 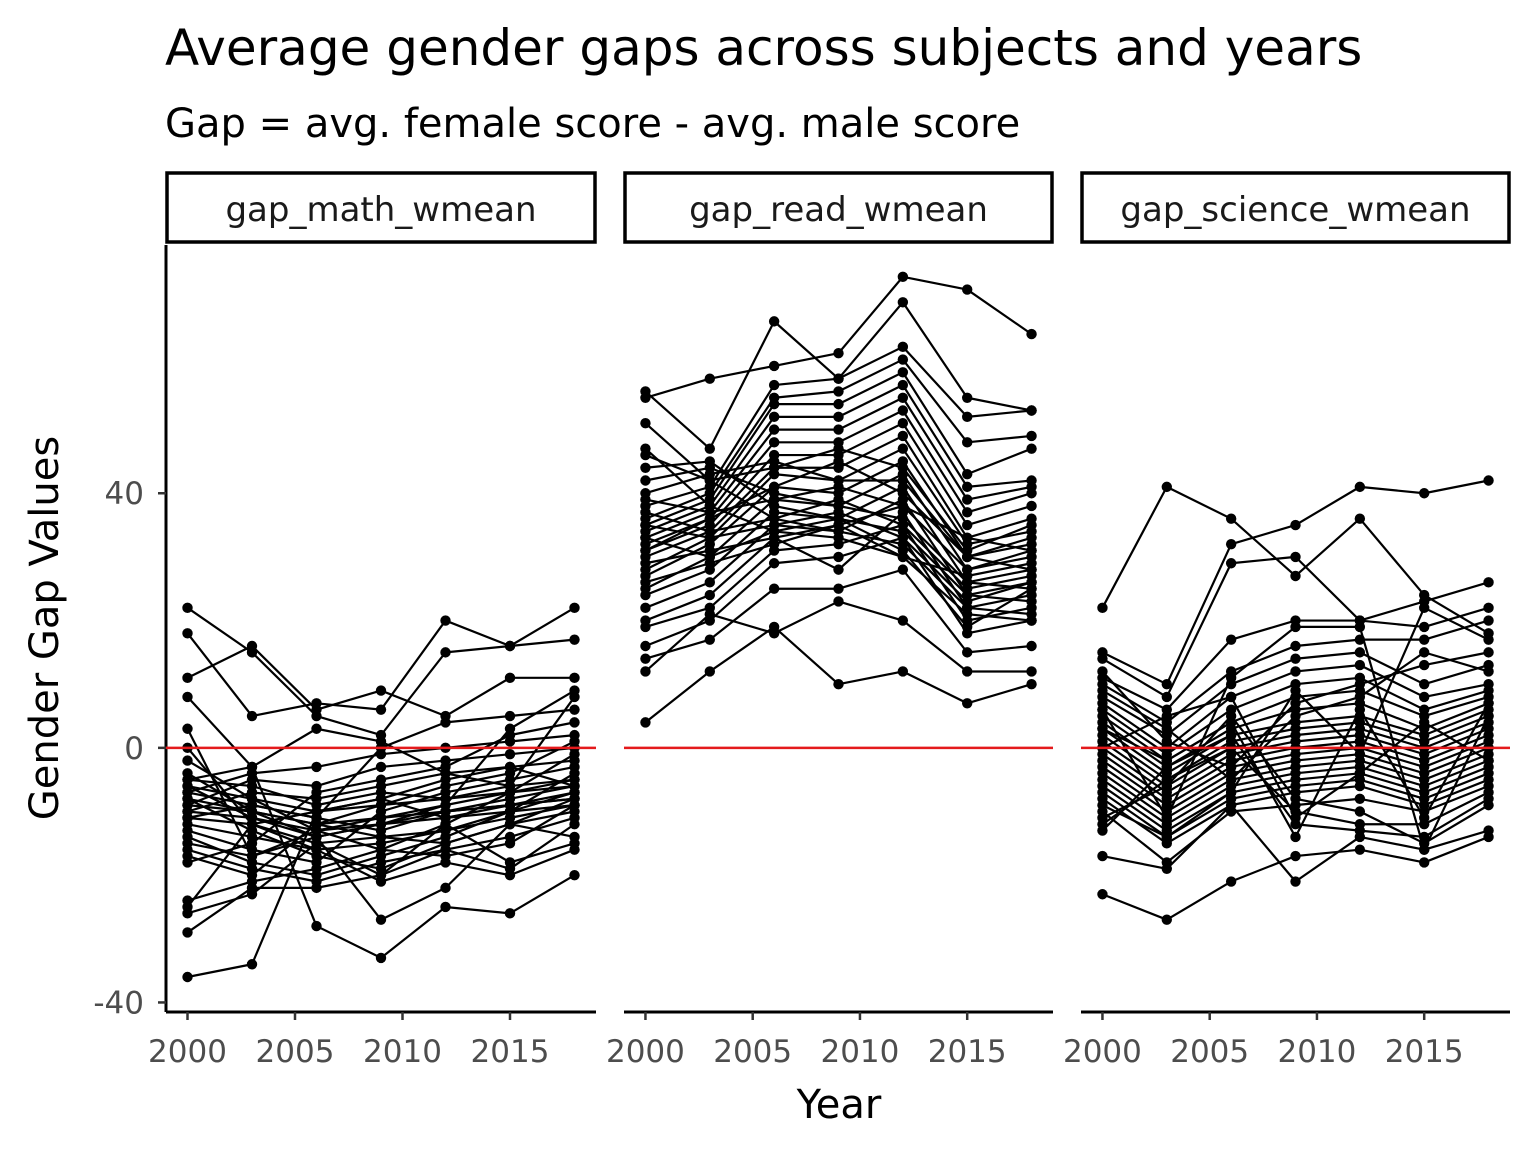 I want to click on x-tick-label: 2010, so click(x=402, y=1052).